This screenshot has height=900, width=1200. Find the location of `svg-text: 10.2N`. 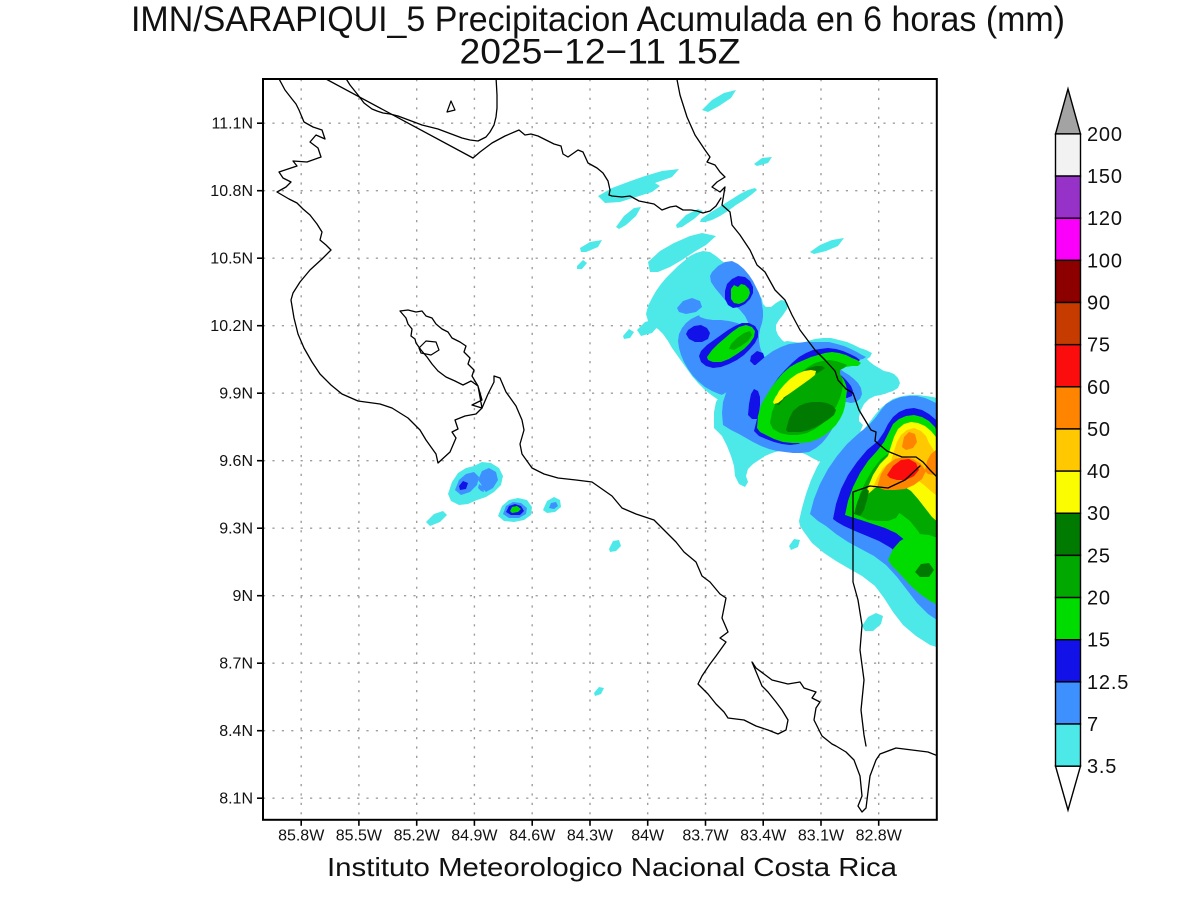

svg-text: 10.2N is located at coordinates (231, 326).